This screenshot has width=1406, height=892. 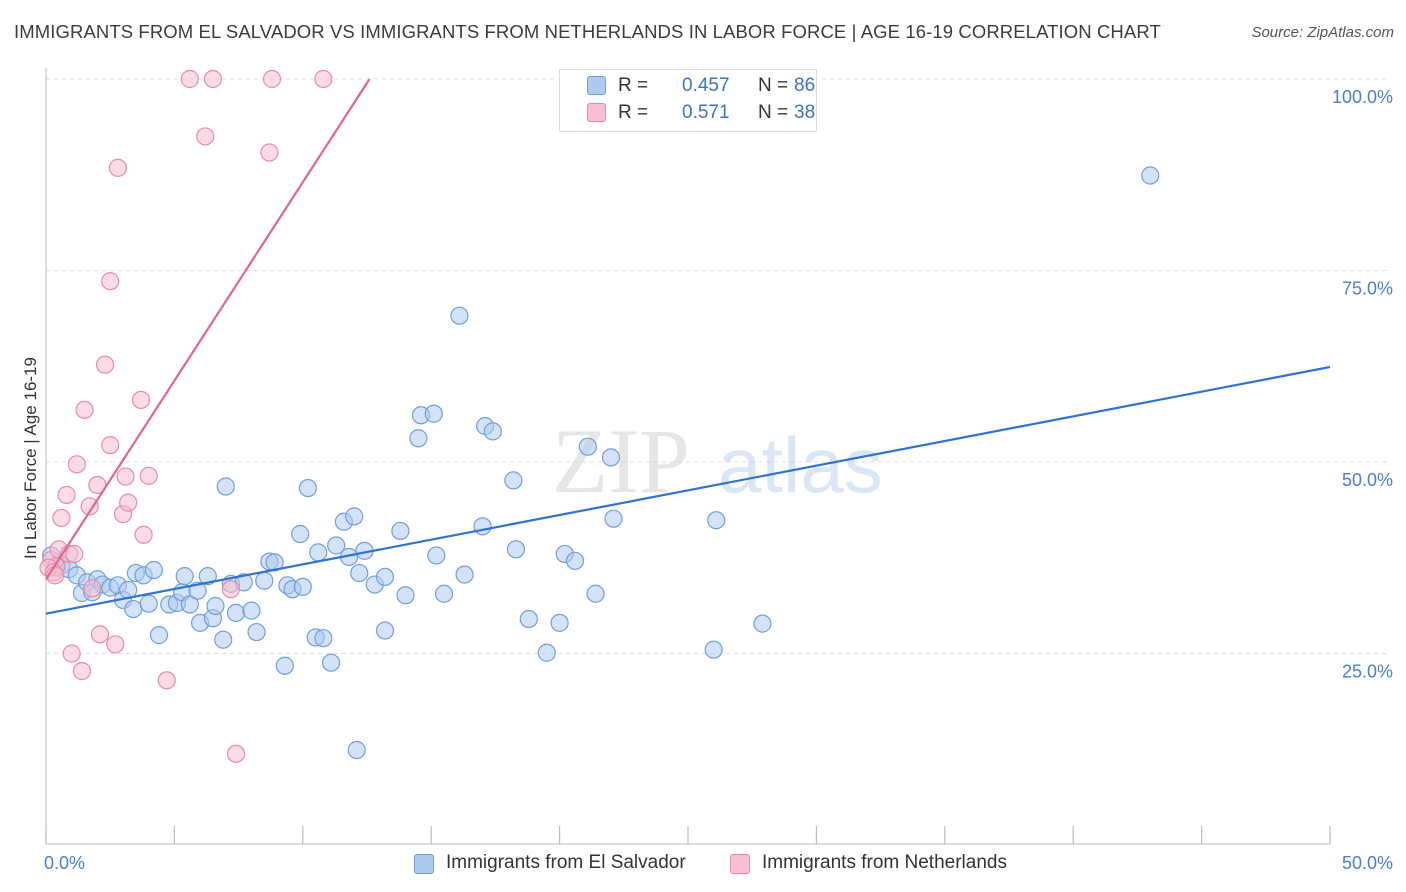 What do you see at coordinates (1322, 32) in the screenshot?
I see `source-label: Source: ZipAtlas.com` at bounding box center [1322, 32].